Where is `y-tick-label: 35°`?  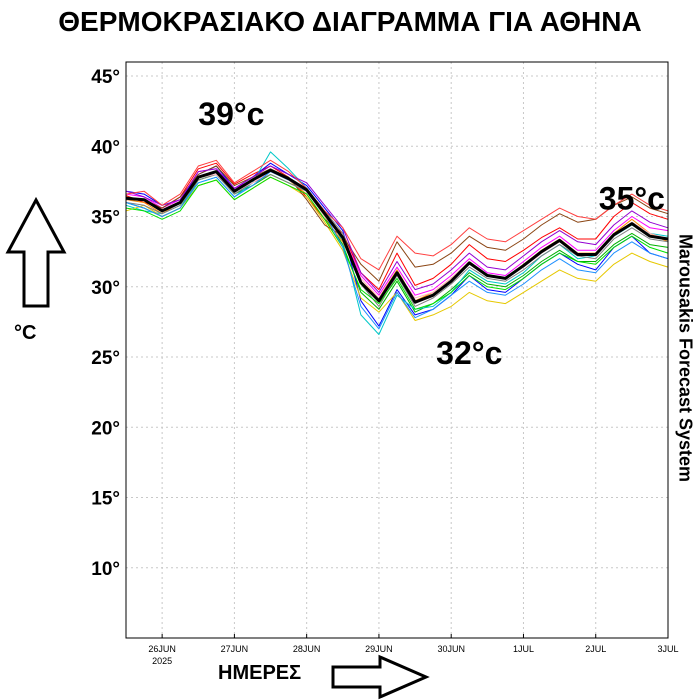
y-tick-label: 35° is located at coordinates (105, 218).